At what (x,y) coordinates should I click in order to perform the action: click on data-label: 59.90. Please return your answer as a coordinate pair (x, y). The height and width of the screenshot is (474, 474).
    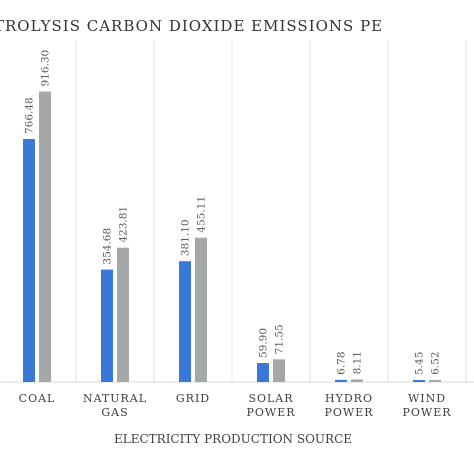
    Looking at the image, I should click on (264, 343).